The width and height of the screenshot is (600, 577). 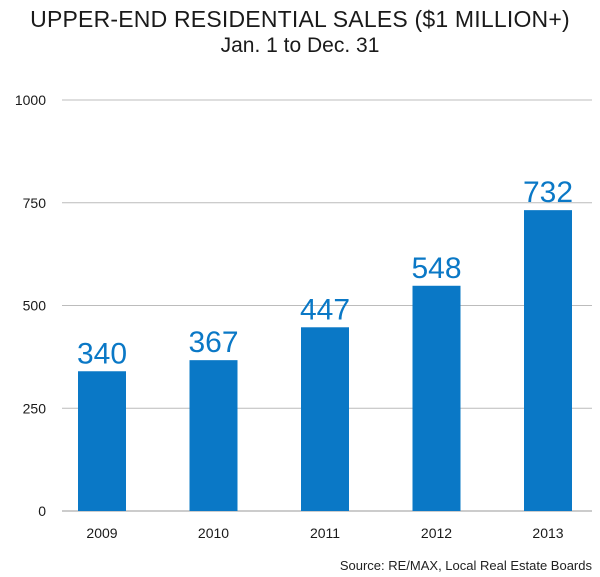 I want to click on chart-subtitle: Jan. 1 to Dec. 31, so click(x=300, y=45).